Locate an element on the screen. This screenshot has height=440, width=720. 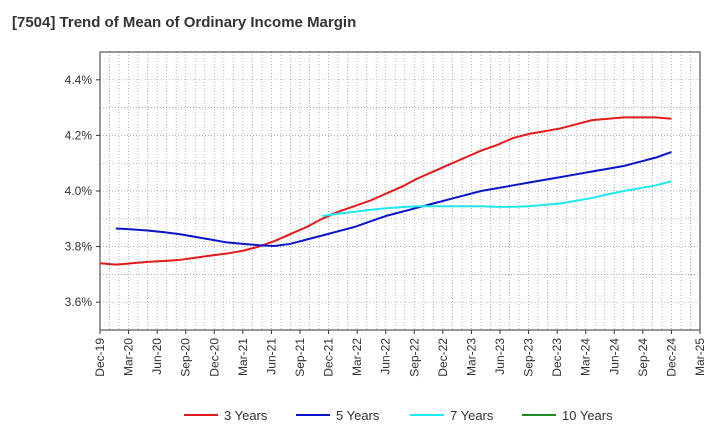
x-tick-label: Mar-20 is located at coordinates (129, 357).